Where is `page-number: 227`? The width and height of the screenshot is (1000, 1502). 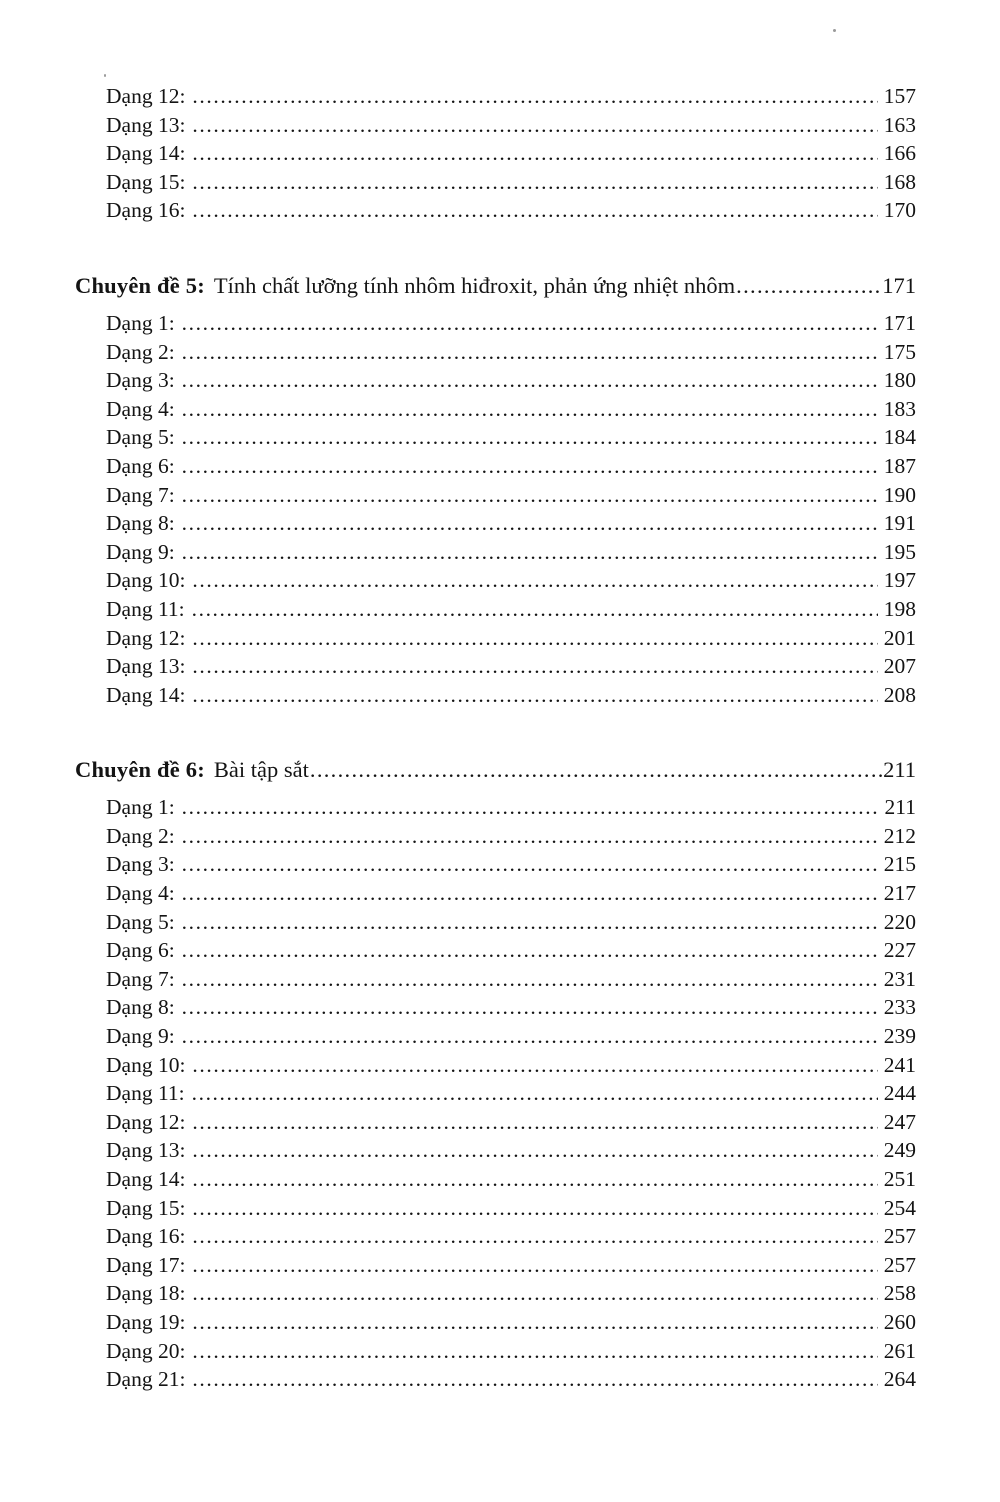 page-number: 227 is located at coordinates (899, 950).